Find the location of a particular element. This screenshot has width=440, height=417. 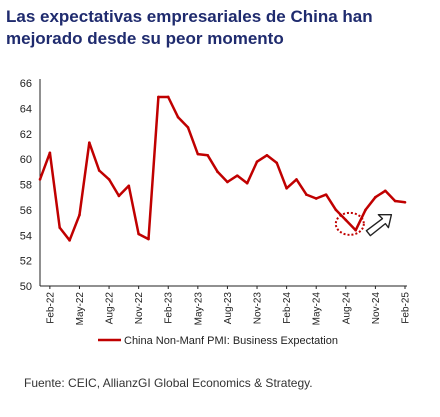

x-tick-label: Feb-23 is located at coordinates (169, 308).